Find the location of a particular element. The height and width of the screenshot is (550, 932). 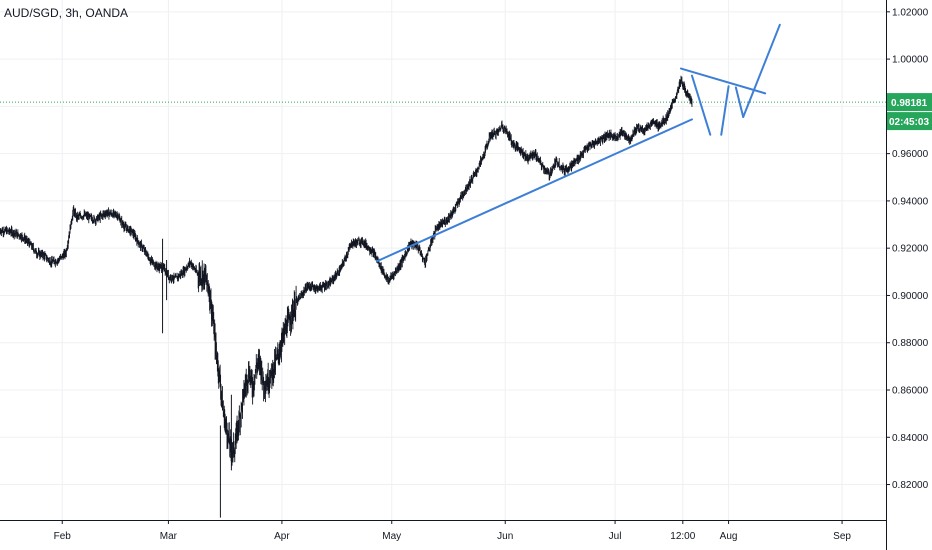

symbol-title: AUD/SGD, 3h, OANDA is located at coordinates (66, 13).